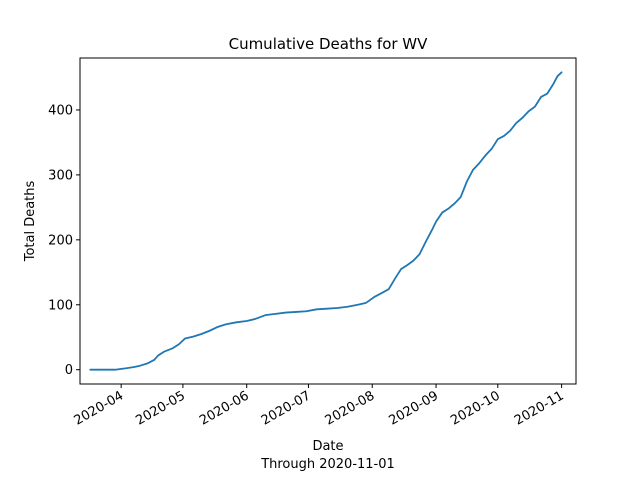 The image size is (640, 480). Describe the element at coordinates (69, 370) in the screenshot. I see `y-tick-label-0: 0` at that location.